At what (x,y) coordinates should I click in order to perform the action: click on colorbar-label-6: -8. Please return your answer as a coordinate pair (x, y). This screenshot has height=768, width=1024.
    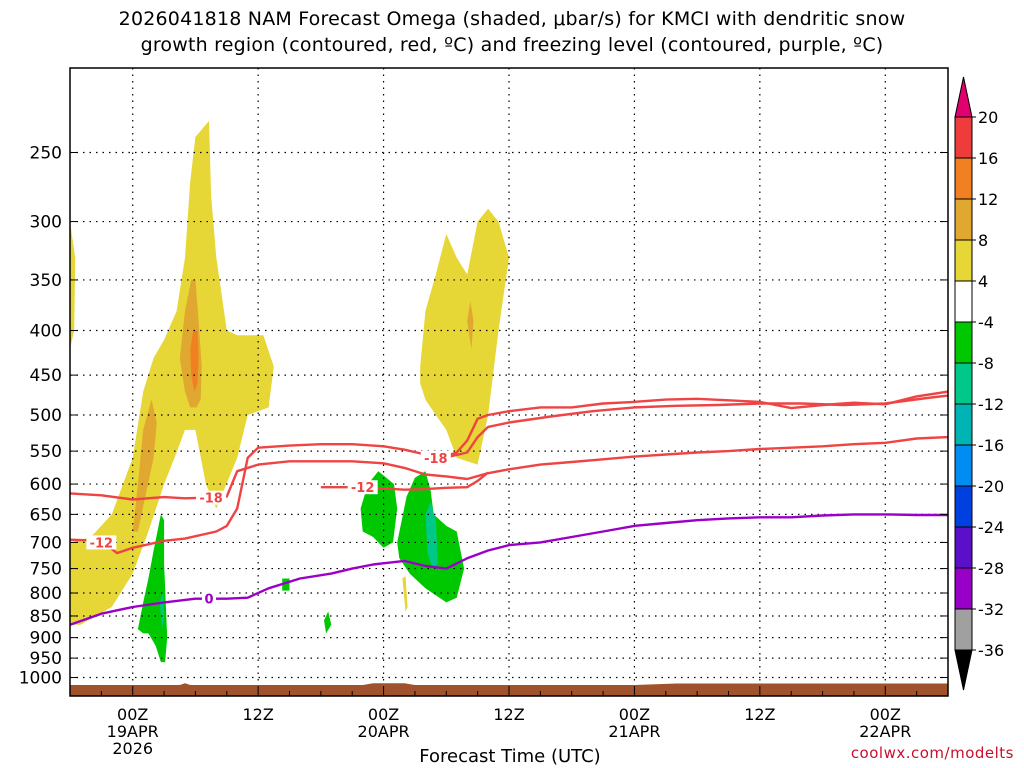
    Looking at the image, I should click on (986, 363).